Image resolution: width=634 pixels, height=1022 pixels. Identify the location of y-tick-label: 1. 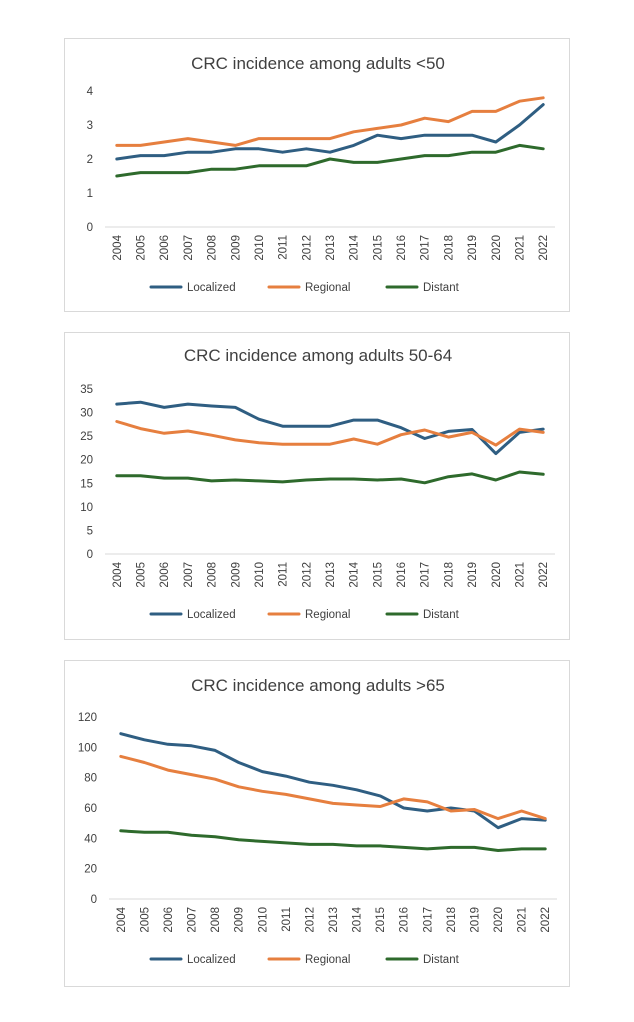
(90, 194).